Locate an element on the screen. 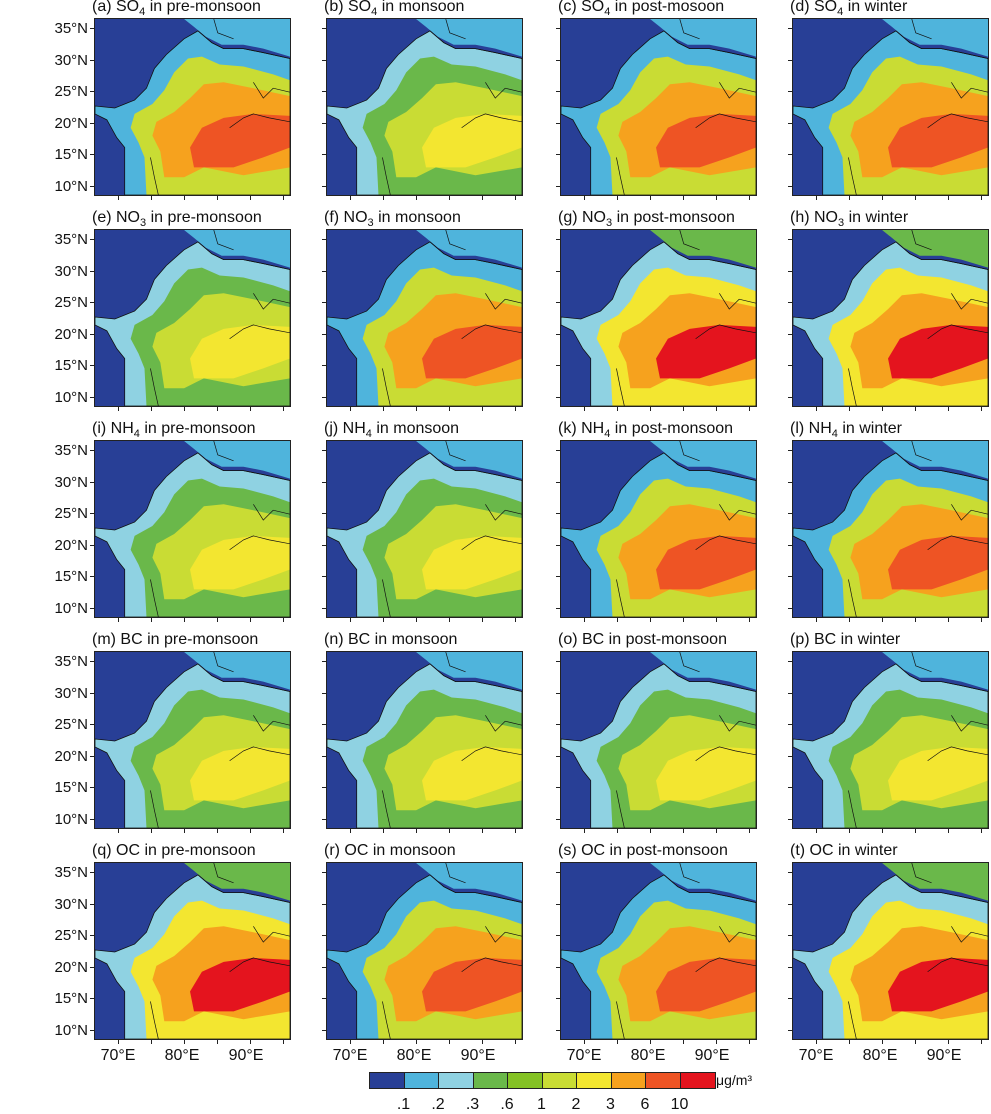  lat-label: 25°N is located at coordinates (71, 302).